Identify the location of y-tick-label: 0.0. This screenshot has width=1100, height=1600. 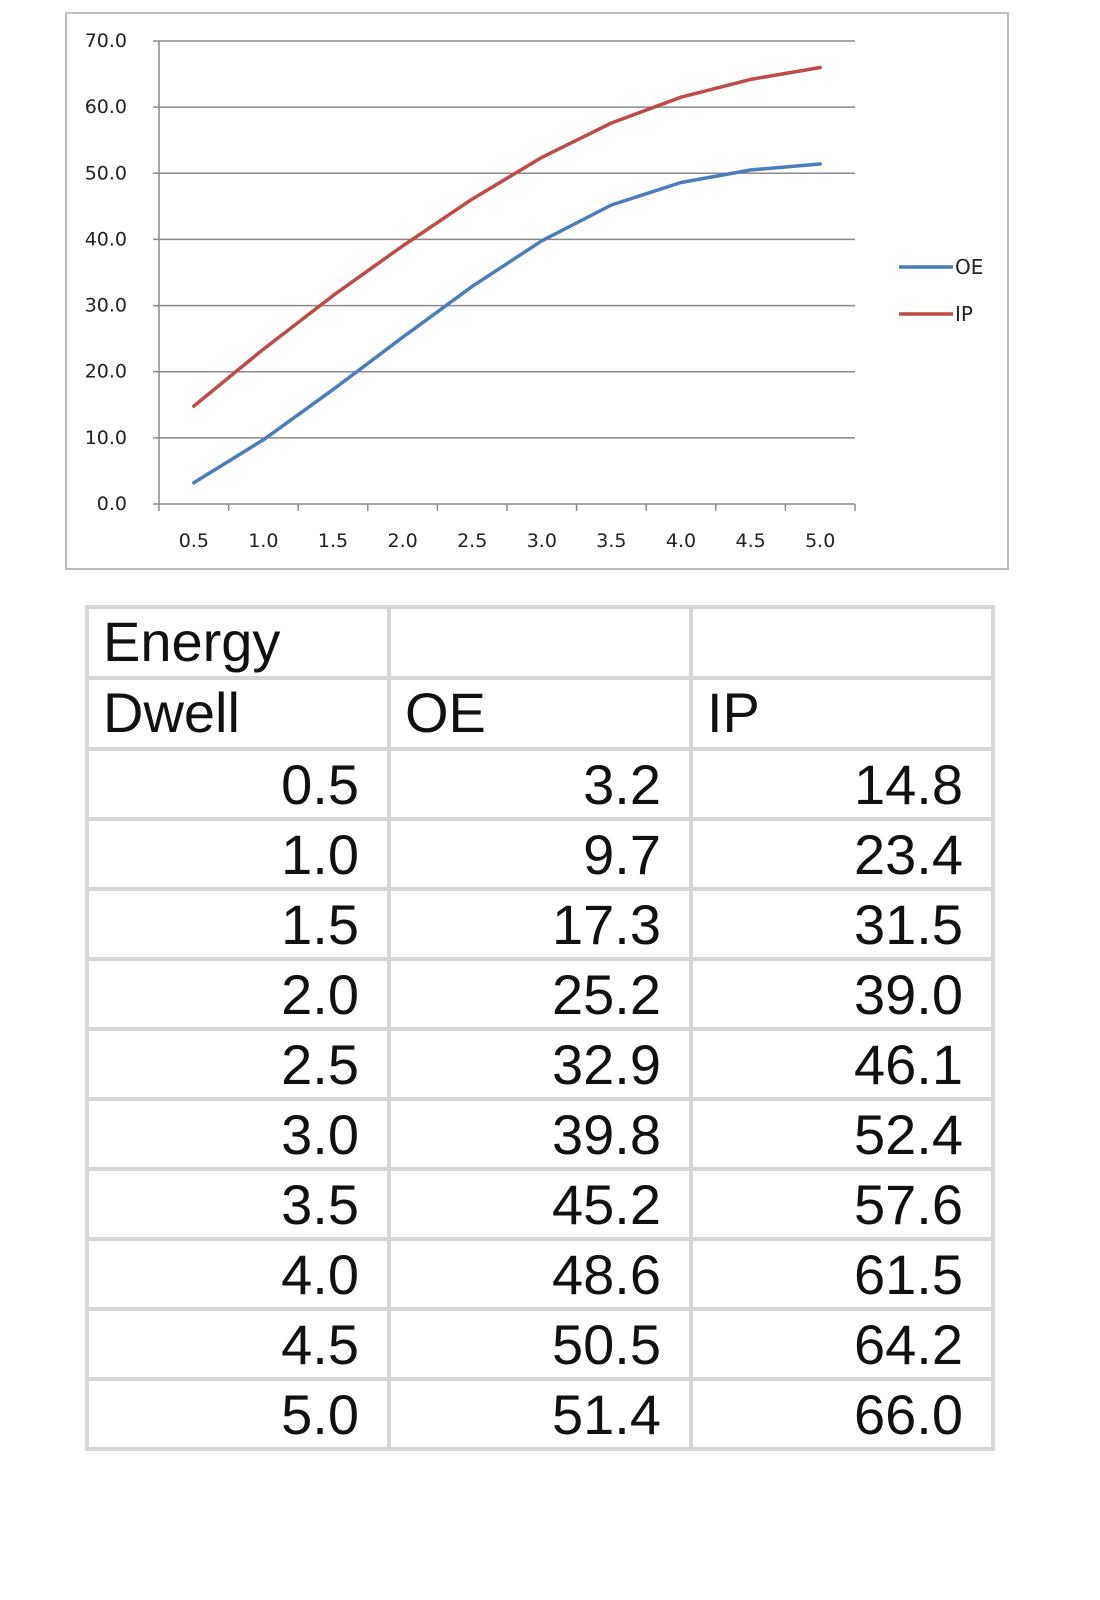
(112, 504).